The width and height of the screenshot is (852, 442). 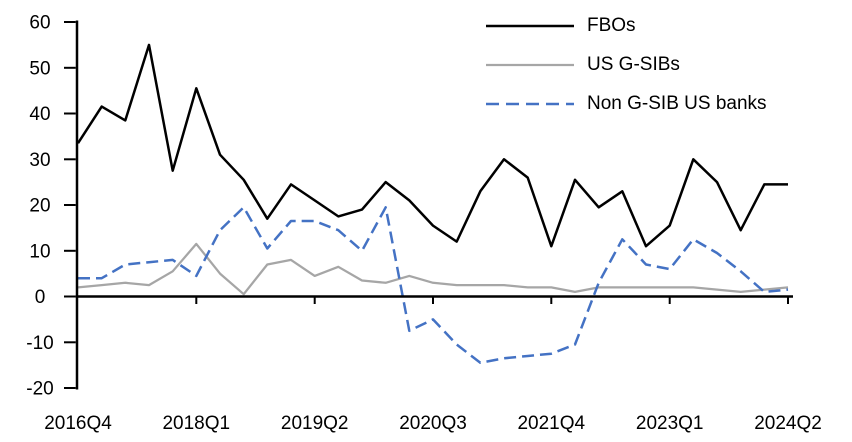 I want to click on x-tick-label: 2021Q4, so click(x=551, y=423).